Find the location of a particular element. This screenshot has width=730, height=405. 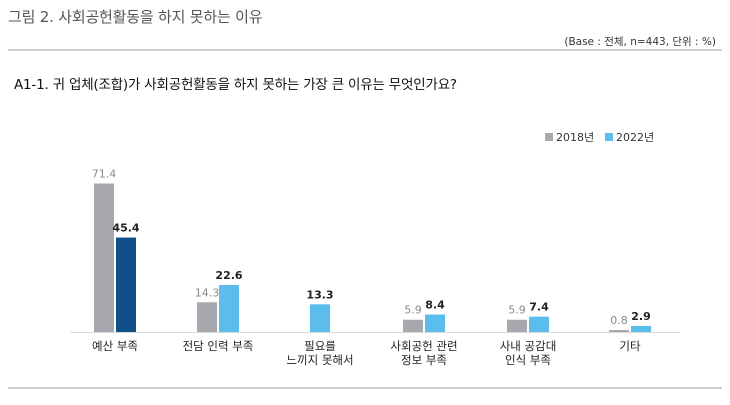

legend-label-0: 2018년 is located at coordinates (575, 137).